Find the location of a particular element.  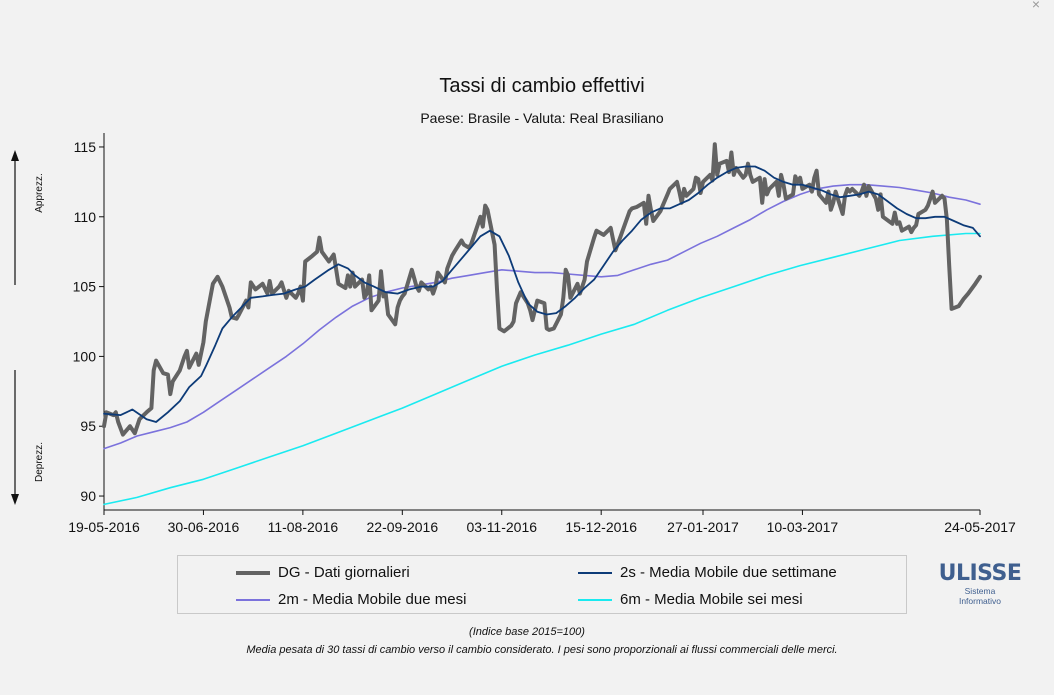

x-tick-label: 03-11-2016 is located at coordinates (501, 527).